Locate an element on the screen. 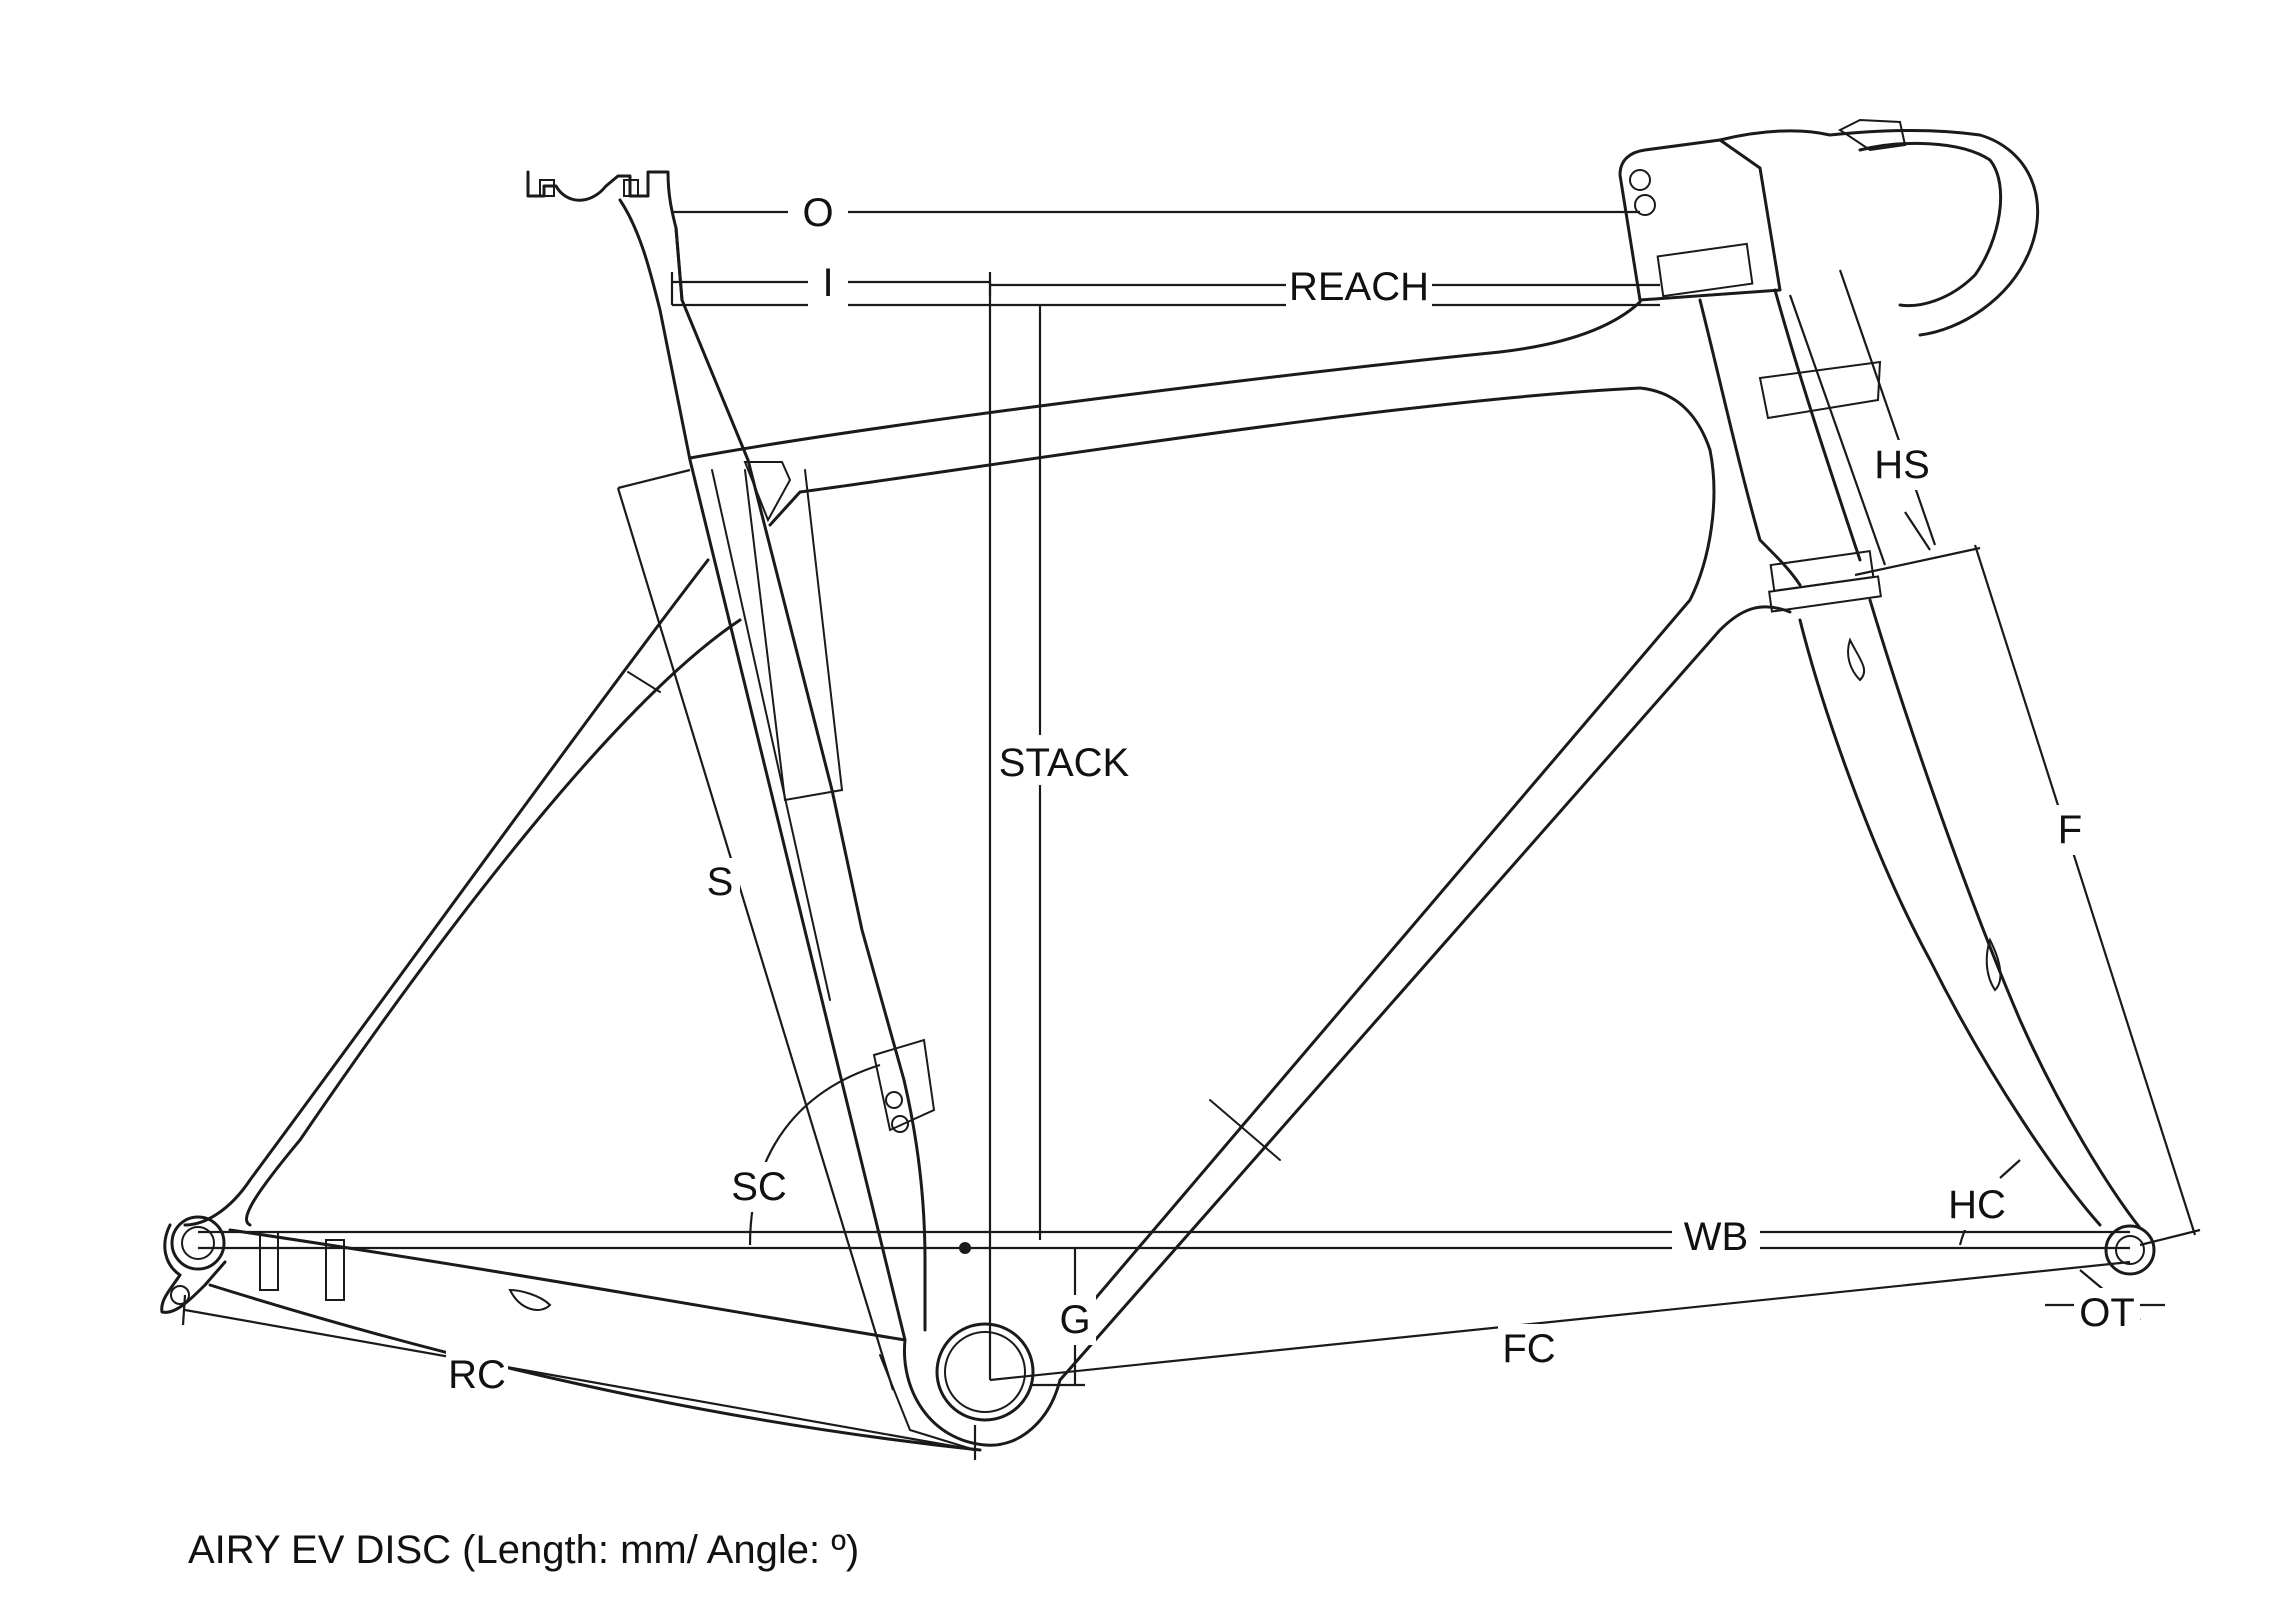  down-tube-section-mark is located at coordinates (1245, 1130).